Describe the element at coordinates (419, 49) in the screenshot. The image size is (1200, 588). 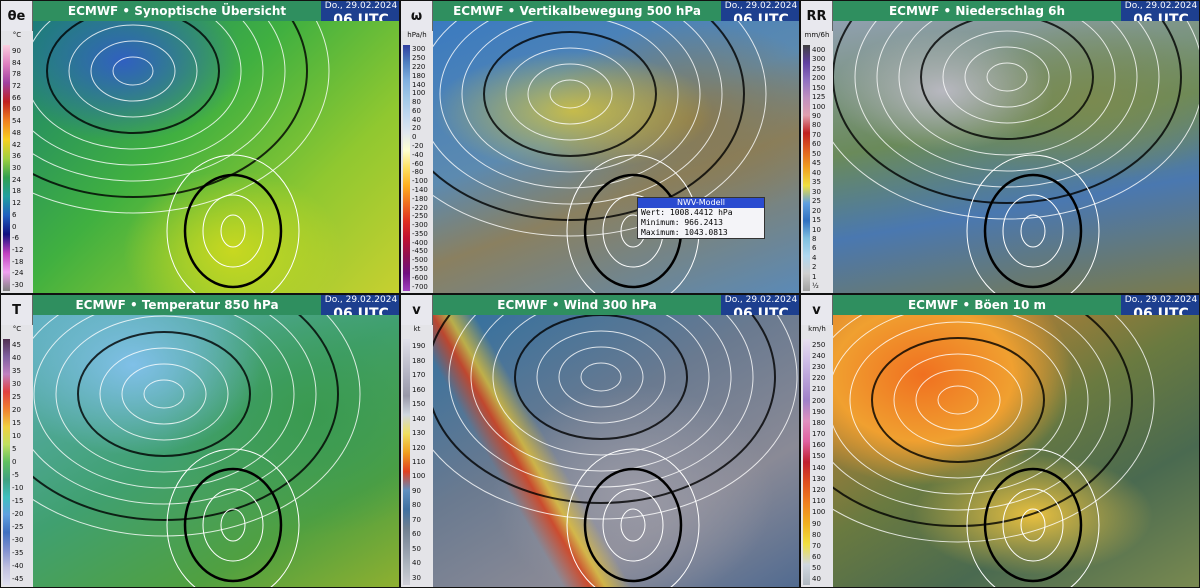
I see `legend-label: 300` at that location.